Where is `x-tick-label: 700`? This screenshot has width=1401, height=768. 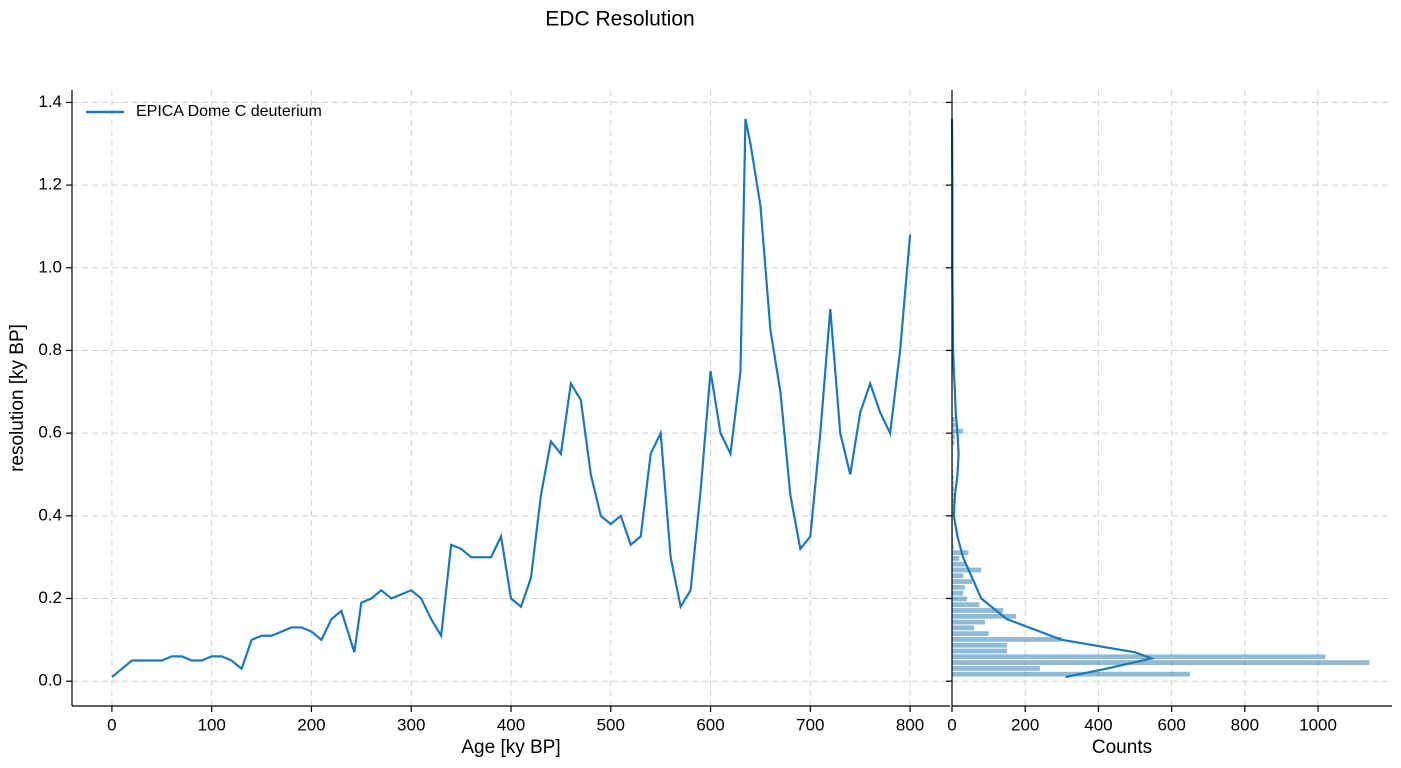 x-tick-label: 700 is located at coordinates (810, 724).